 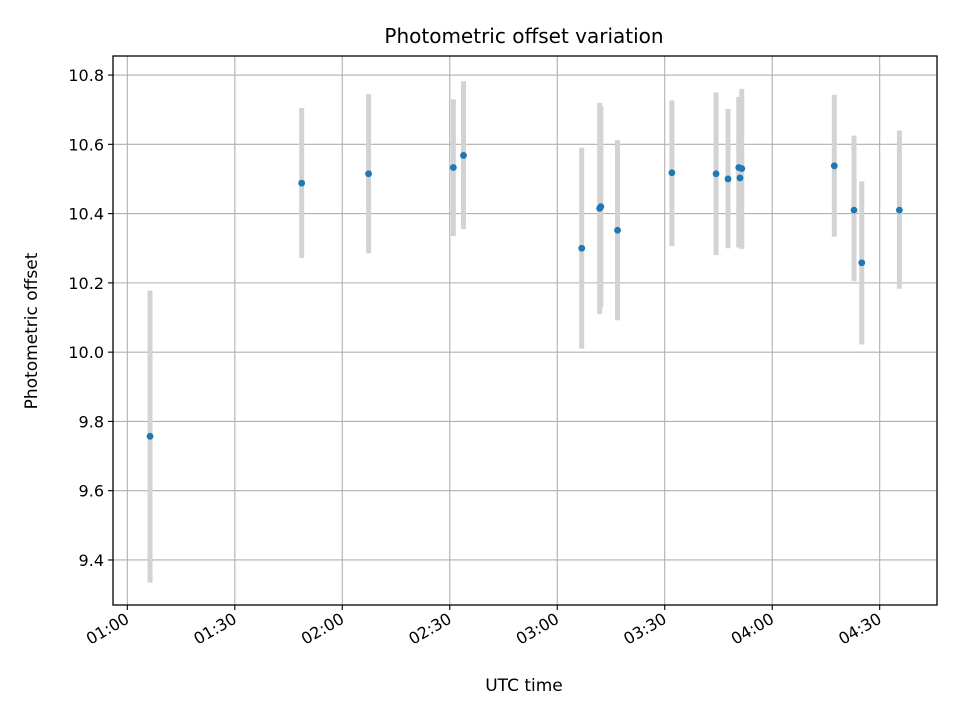 What do you see at coordinates (91, 491) in the screenshot?
I see `y-tick-label: 9.6` at bounding box center [91, 491].